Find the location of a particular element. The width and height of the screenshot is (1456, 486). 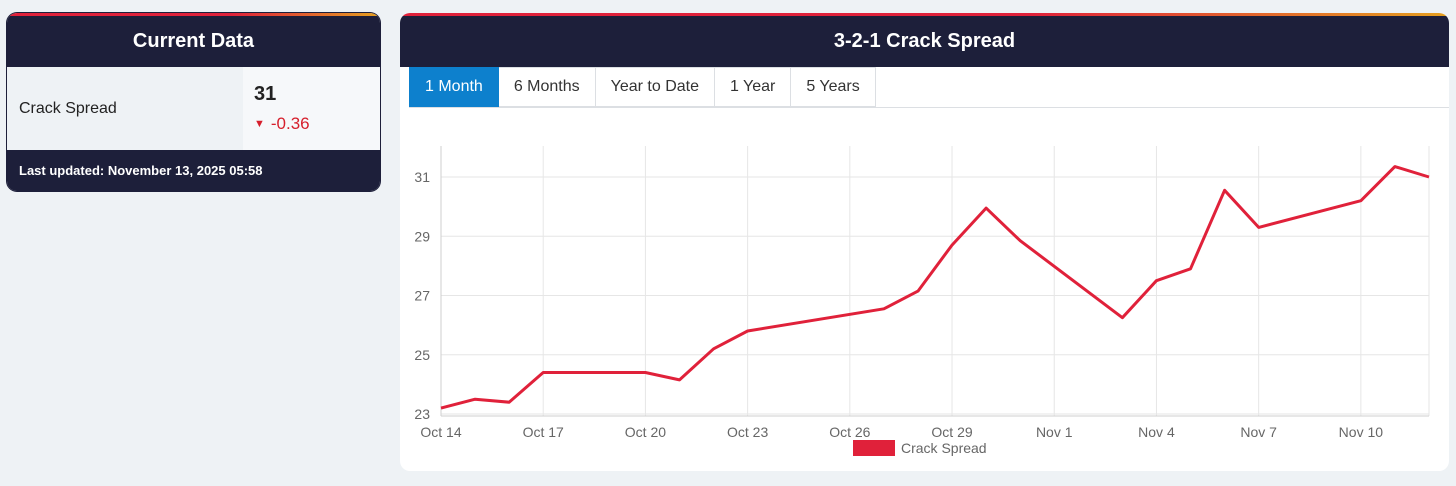

tab-1-month: 1 Month is located at coordinates (454, 87).